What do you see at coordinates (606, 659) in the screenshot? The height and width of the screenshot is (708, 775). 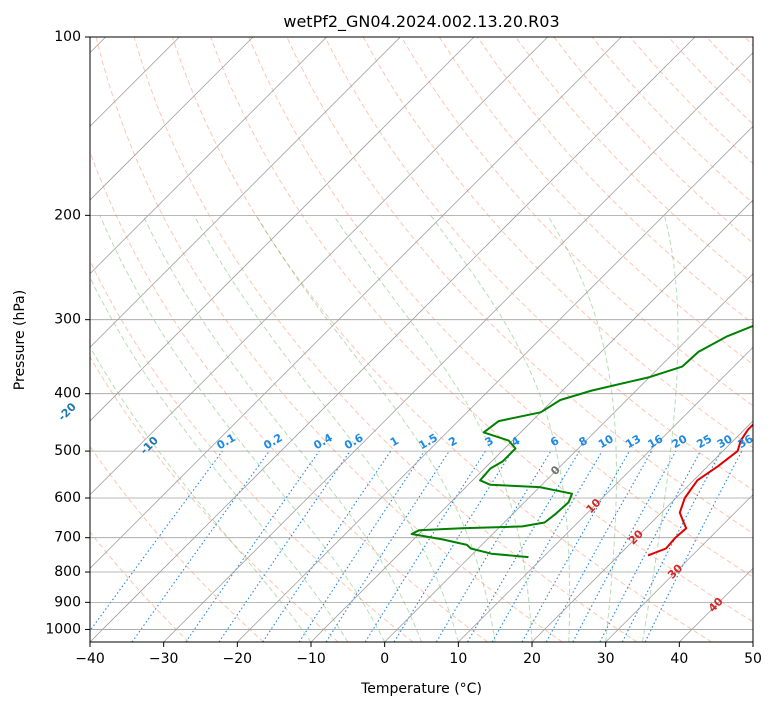 I see `x-tick-label: 30` at bounding box center [606, 659].